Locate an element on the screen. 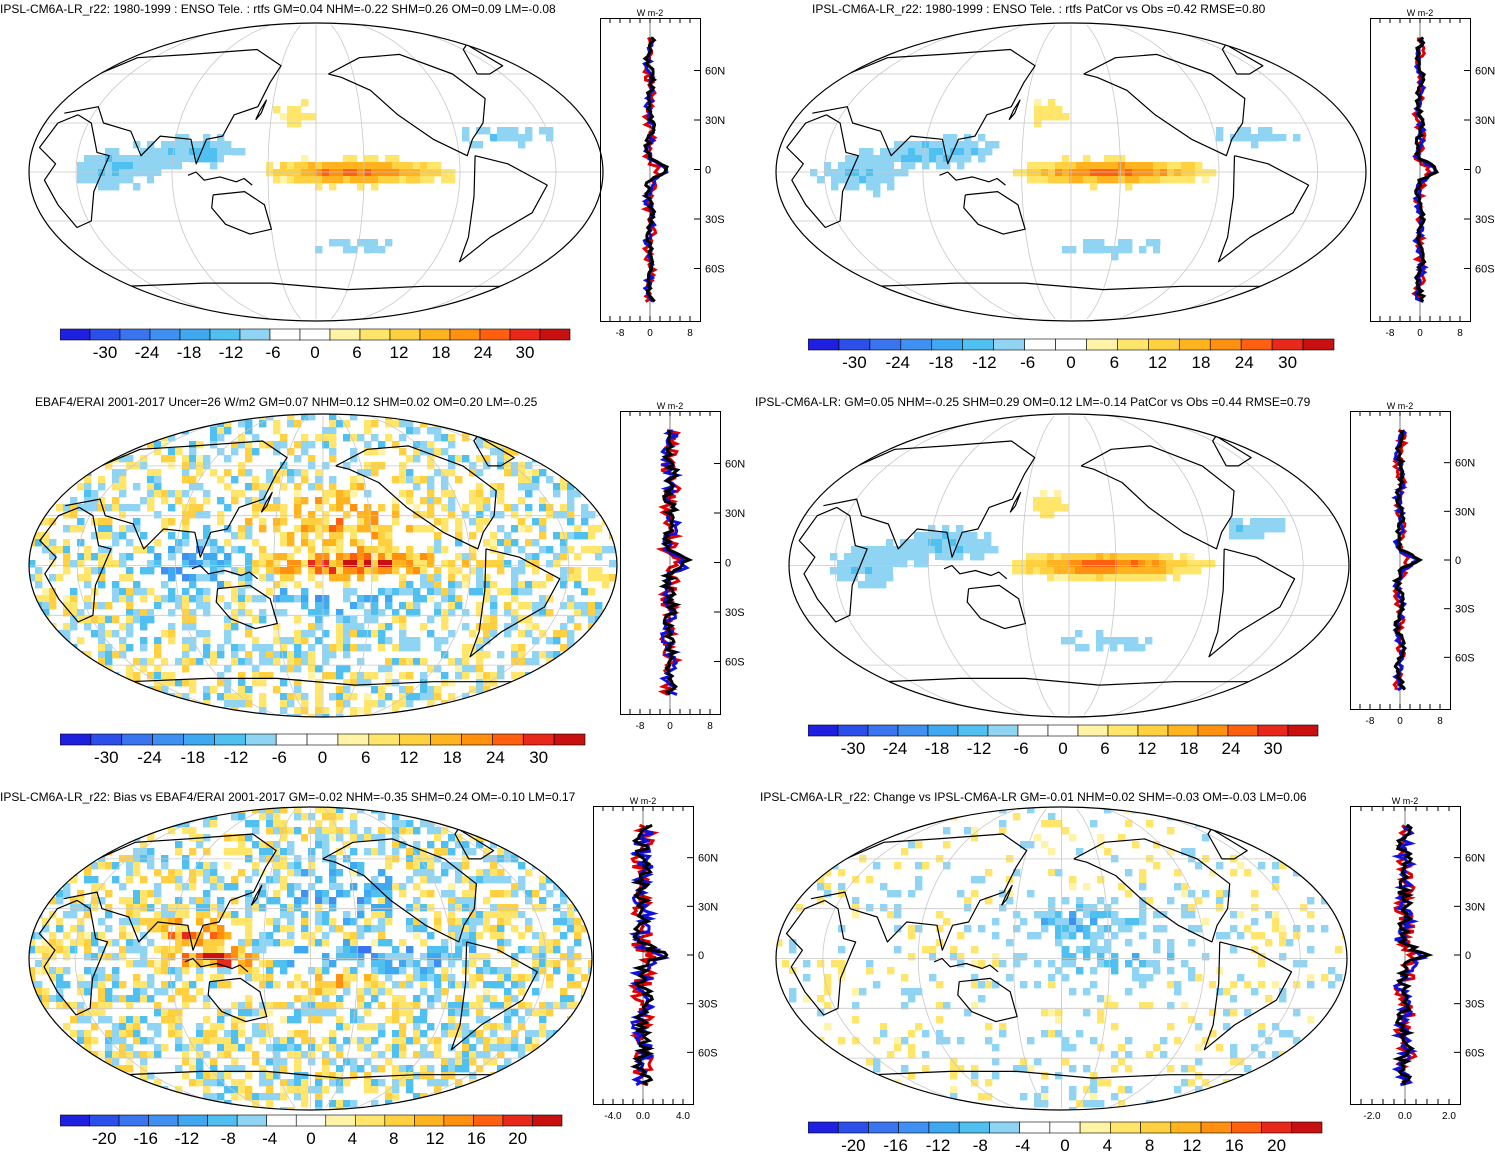 This screenshot has width=1495, height=1154. colorbar-tick-label: 30 is located at coordinates (1287, 361).